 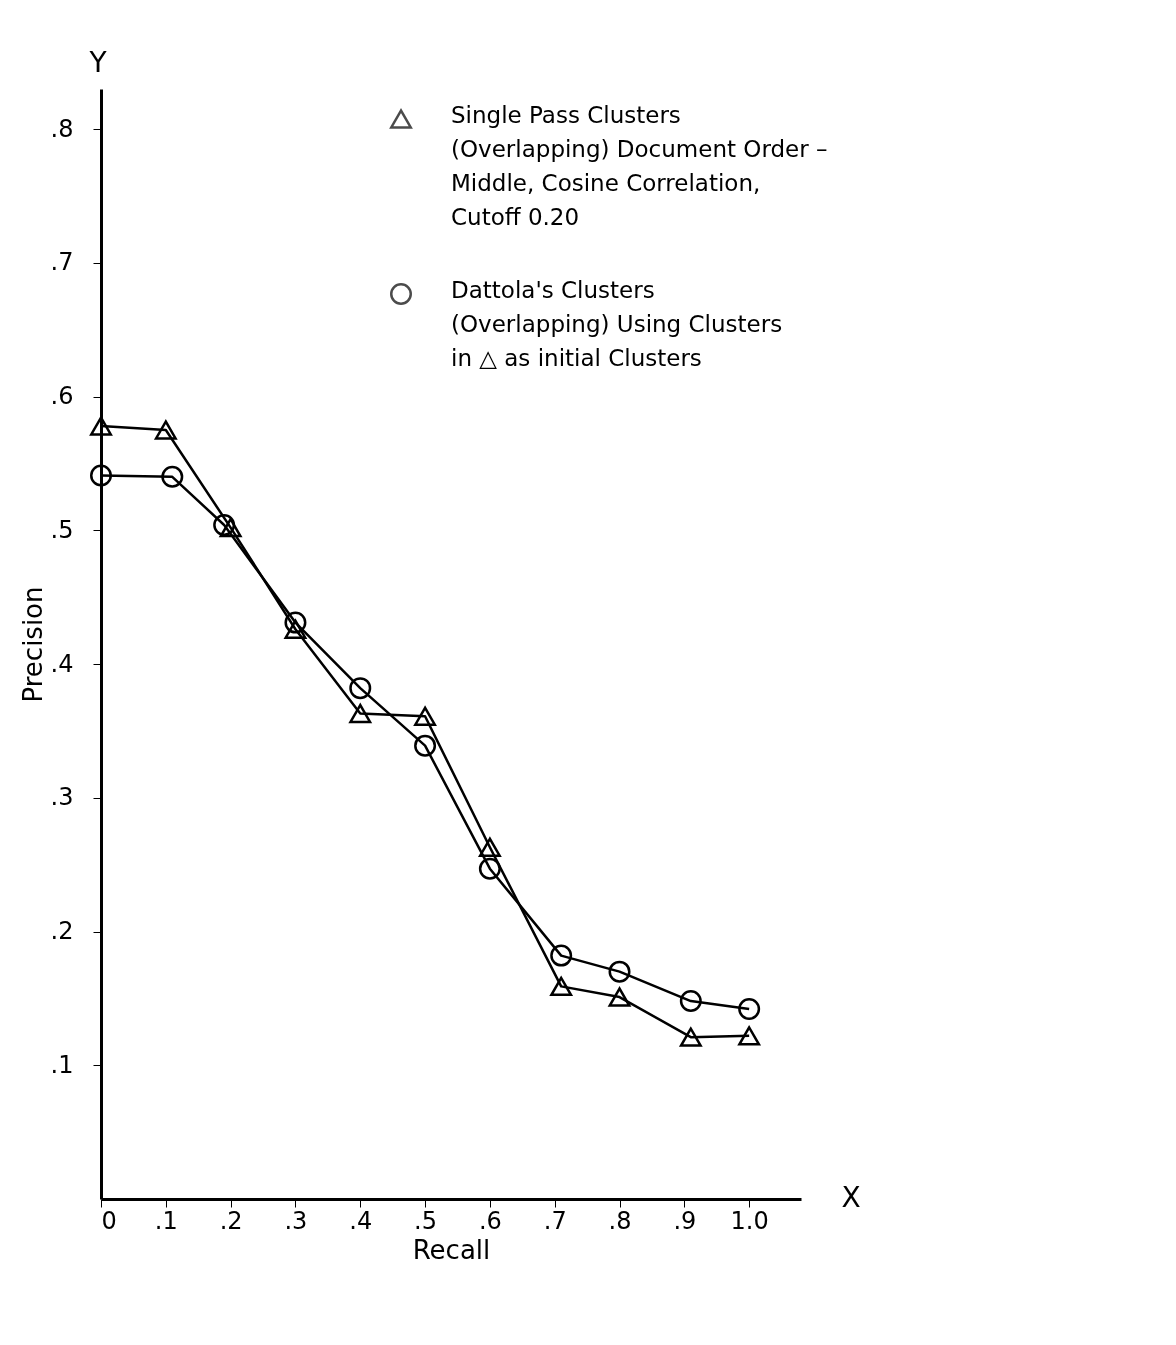 I want to click on x-tick-label: .2, so click(x=231, y=1220).